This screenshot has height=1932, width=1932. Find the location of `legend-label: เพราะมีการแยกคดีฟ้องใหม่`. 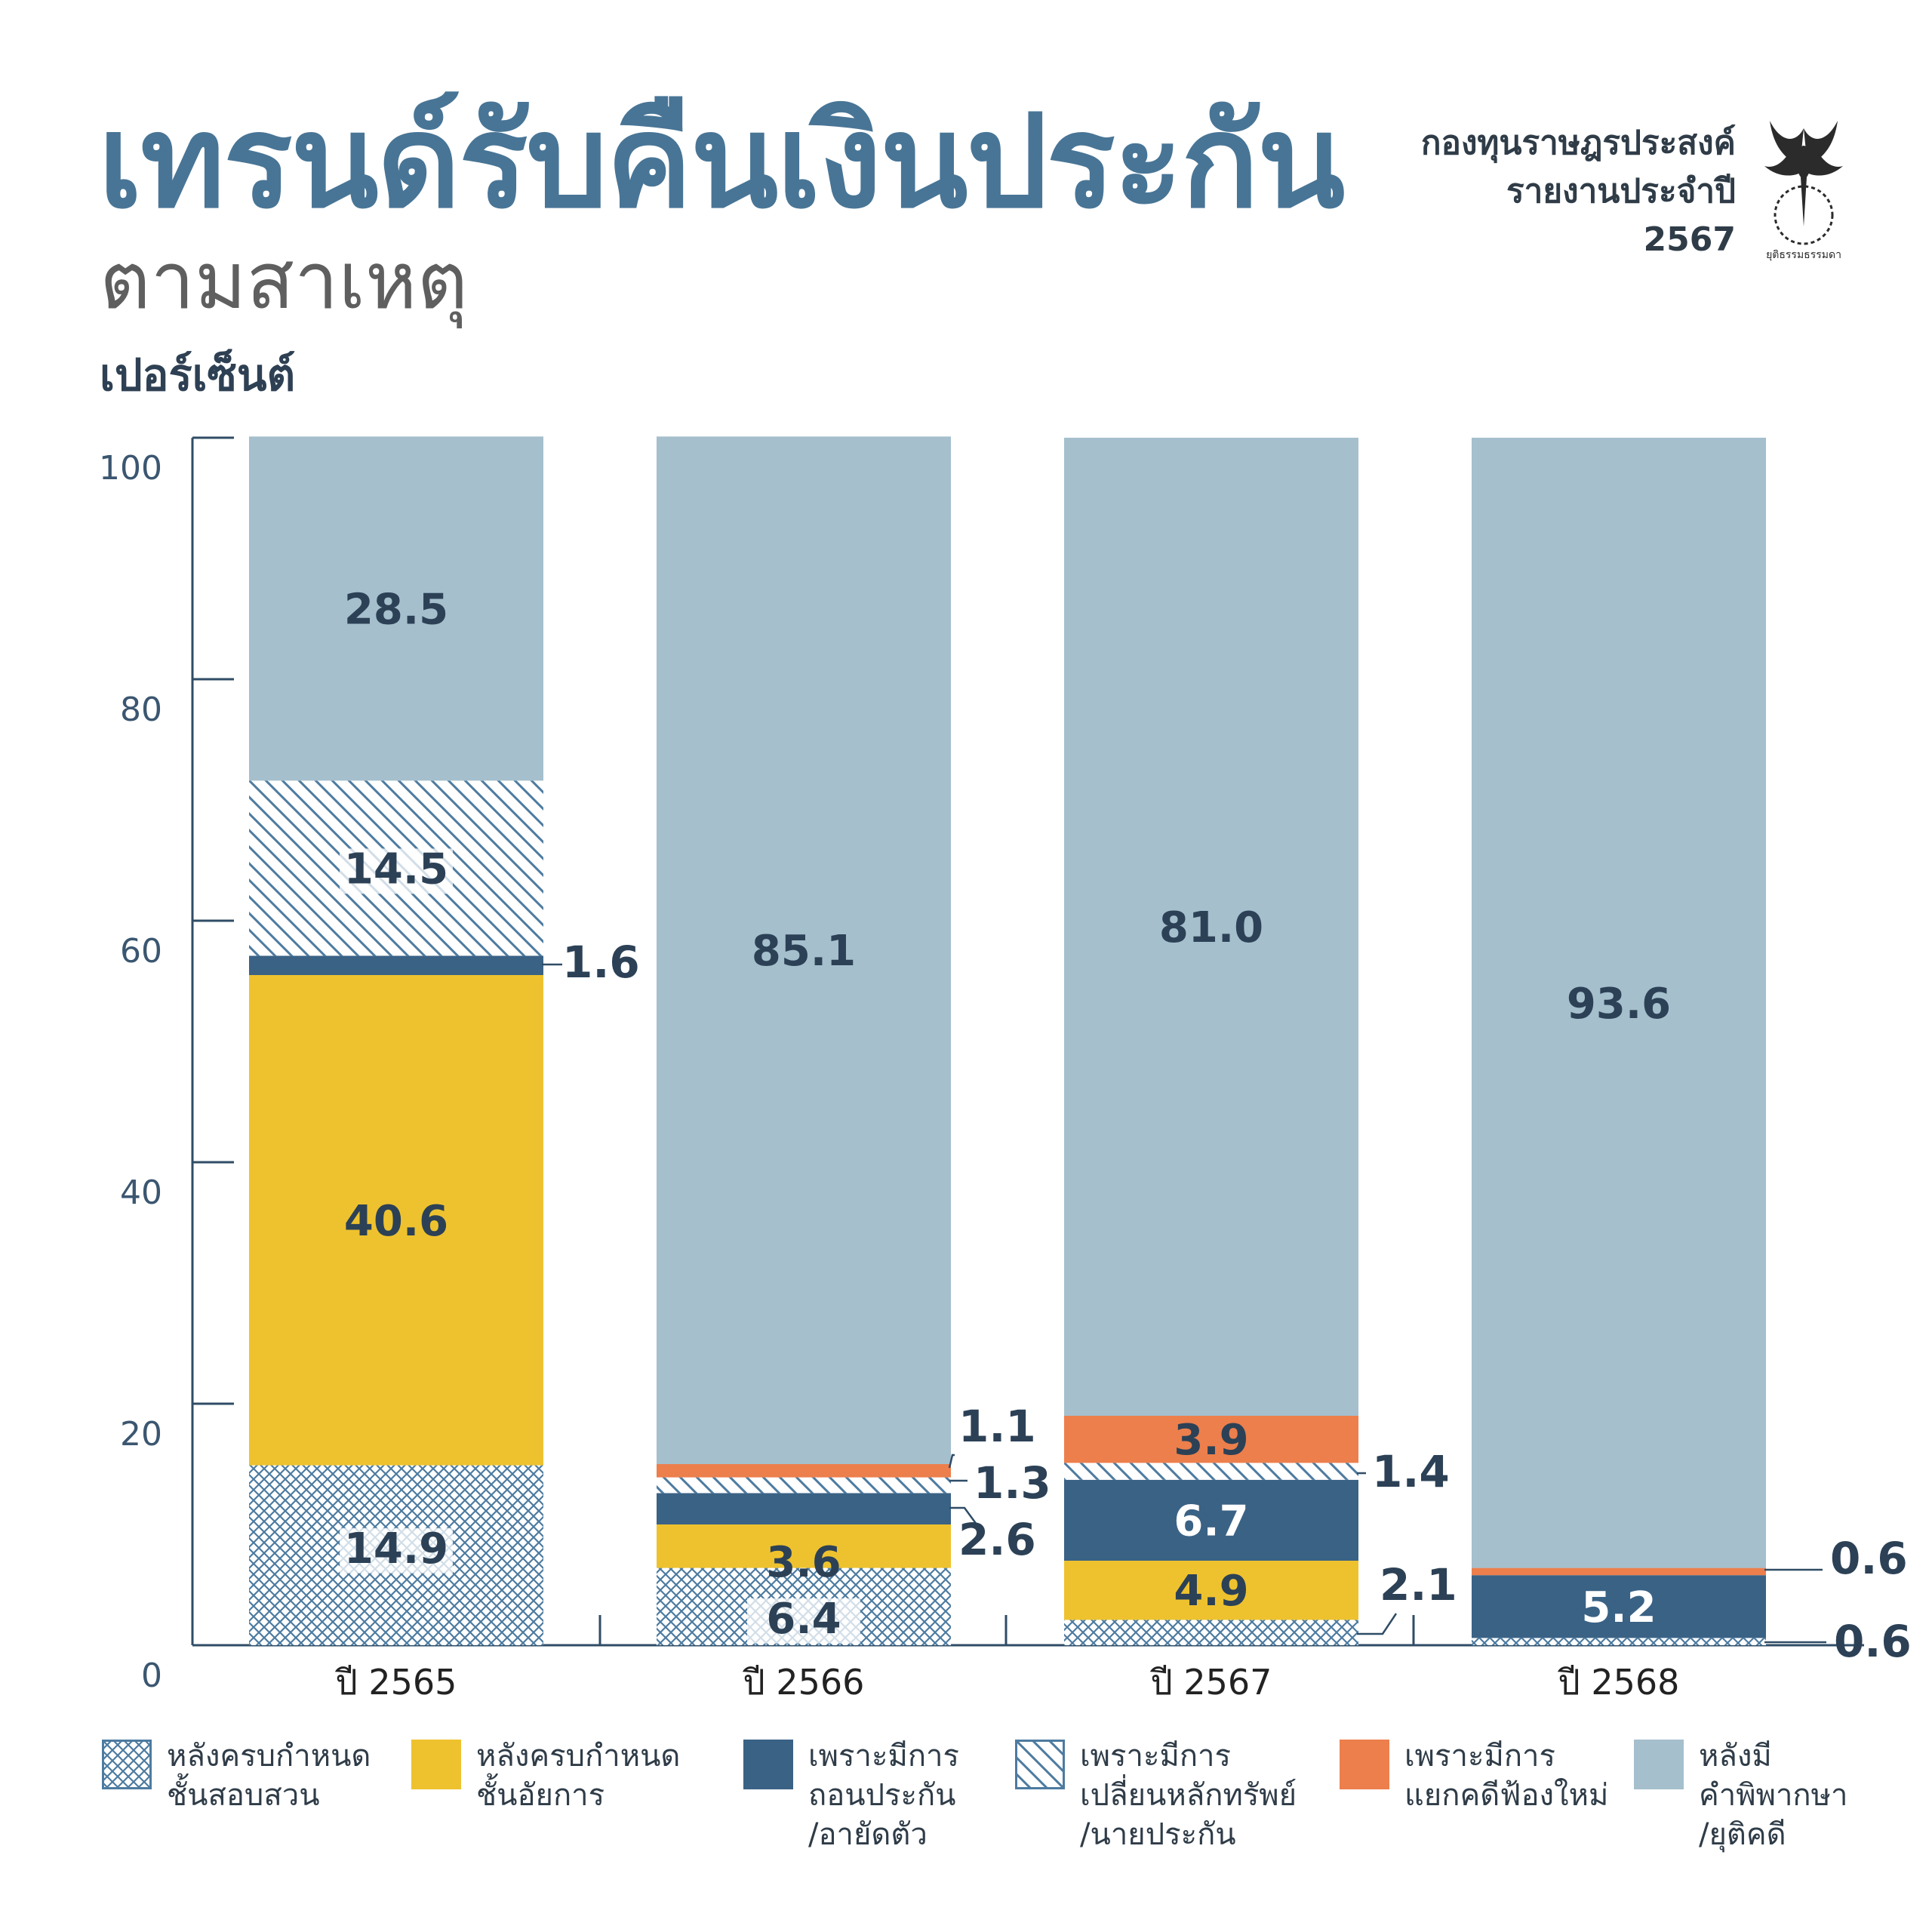

legend-label: เพราะมีการแยกคดีฟ้องใหม่ is located at coordinates (1506, 1776).